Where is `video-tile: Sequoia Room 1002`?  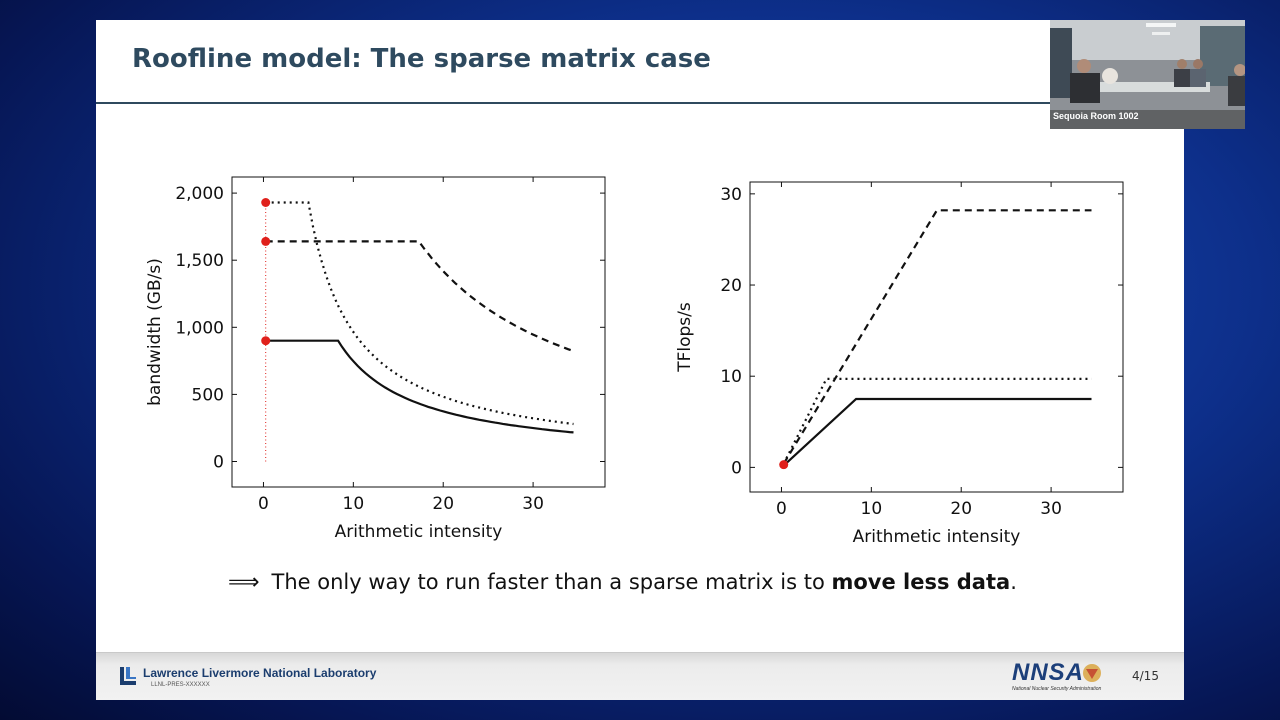 video-tile: Sequoia Room 1002 is located at coordinates (1147, 74).